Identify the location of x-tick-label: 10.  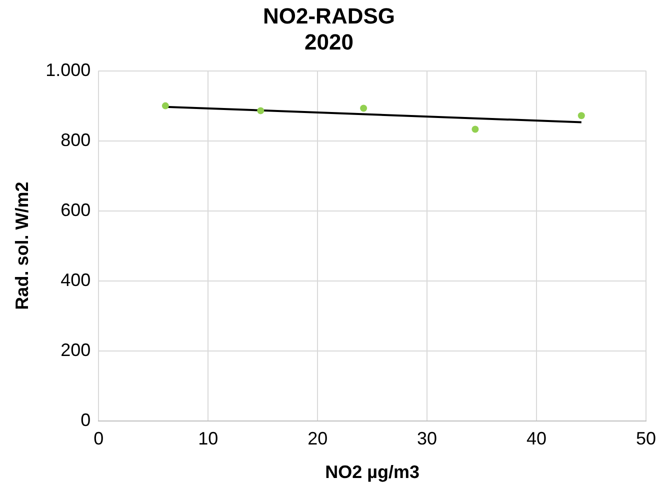
(208, 438).